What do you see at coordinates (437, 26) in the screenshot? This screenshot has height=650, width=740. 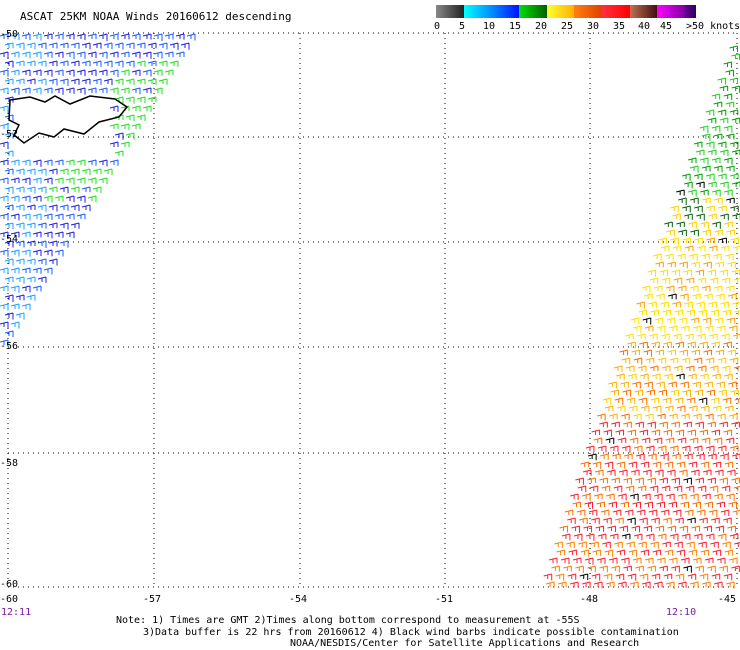 I see `legend-label: 0` at bounding box center [437, 26].